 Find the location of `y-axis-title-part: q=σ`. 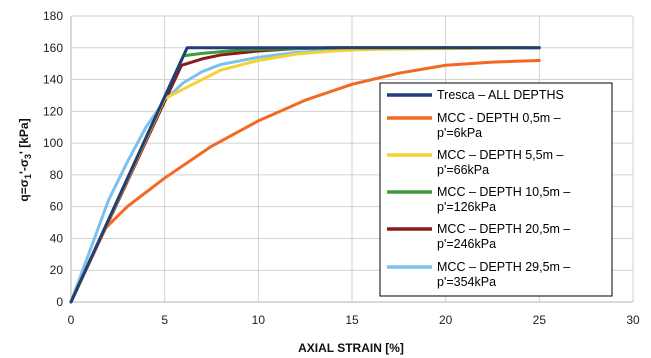

y-axis-title-part: q=σ is located at coordinates (24, 190).